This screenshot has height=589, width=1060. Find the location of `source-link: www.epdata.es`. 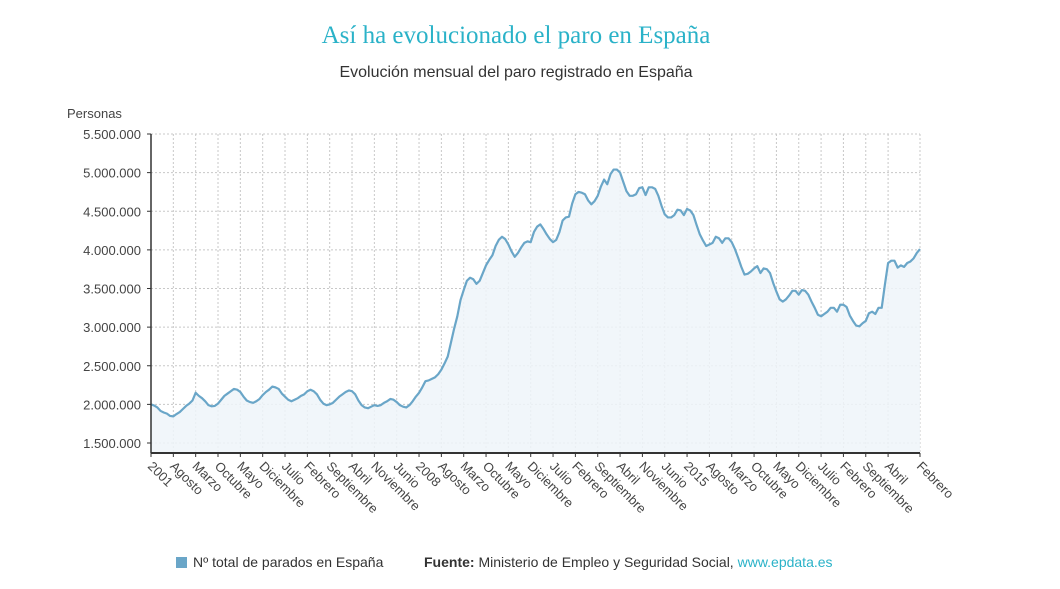

source-link: www.epdata.es is located at coordinates (785, 562).